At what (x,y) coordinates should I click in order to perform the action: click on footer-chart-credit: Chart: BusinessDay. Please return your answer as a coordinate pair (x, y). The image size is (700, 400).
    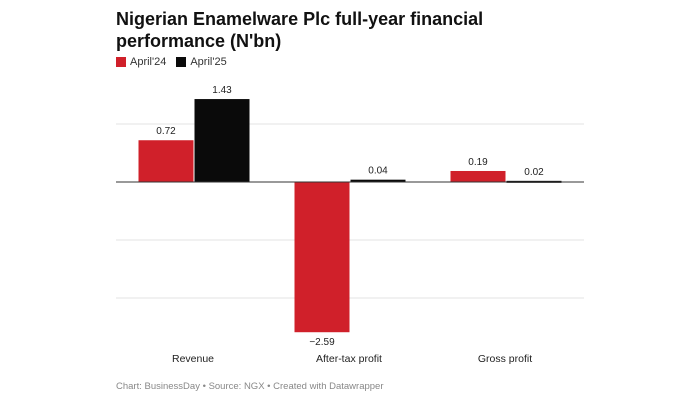
    Looking at the image, I should click on (158, 386).